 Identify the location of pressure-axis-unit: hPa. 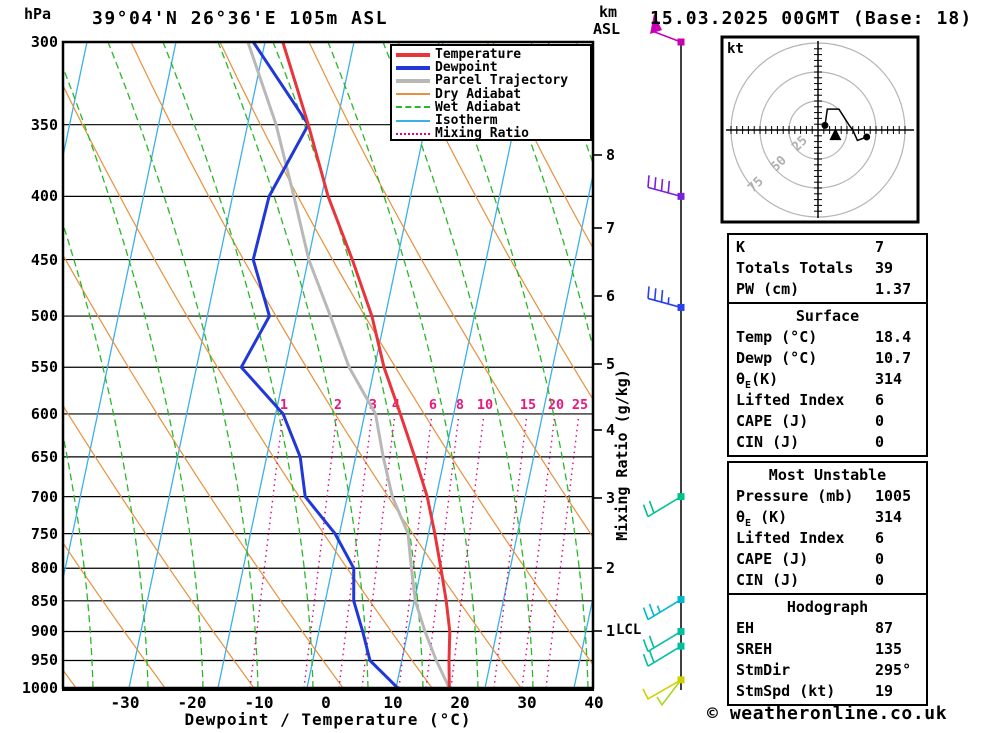
(38, 14).